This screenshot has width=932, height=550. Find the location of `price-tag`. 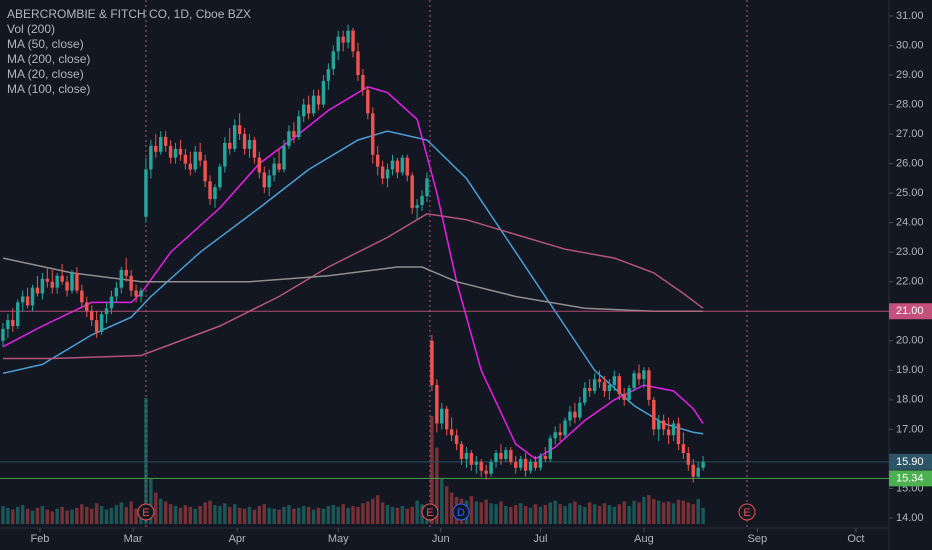

price-tag is located at coordinates (910, 311).